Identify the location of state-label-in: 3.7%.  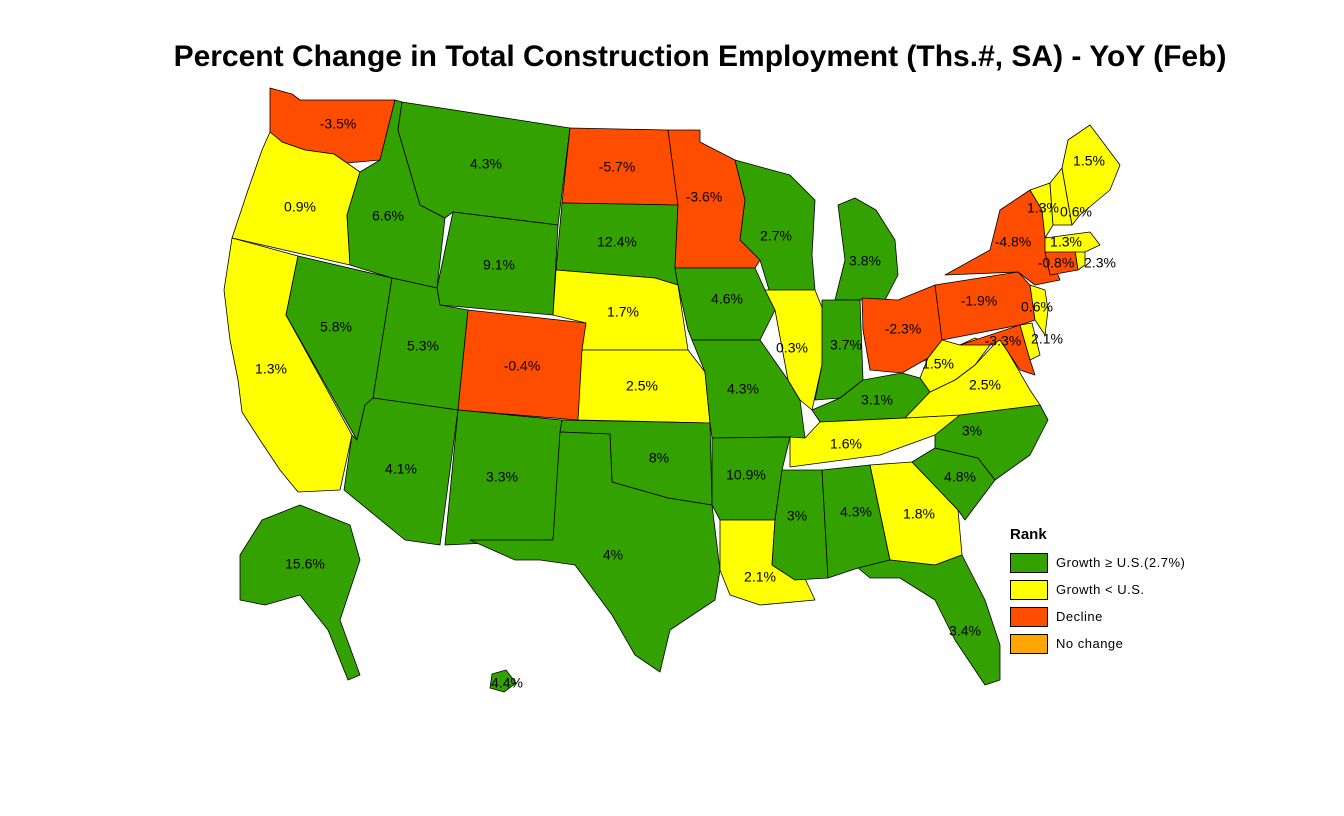
(846, 345).